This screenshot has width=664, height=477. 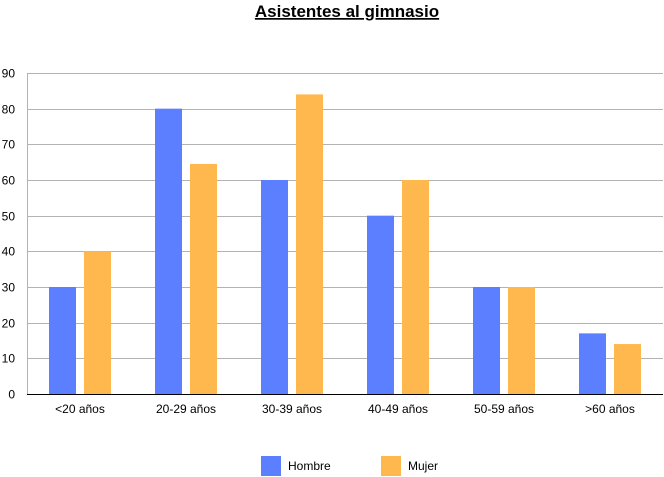 What do you see at coordinates (186, 409) in the screenshot?
I see `x-tick-label: 20-29 años` at bounding box center [186, 409].